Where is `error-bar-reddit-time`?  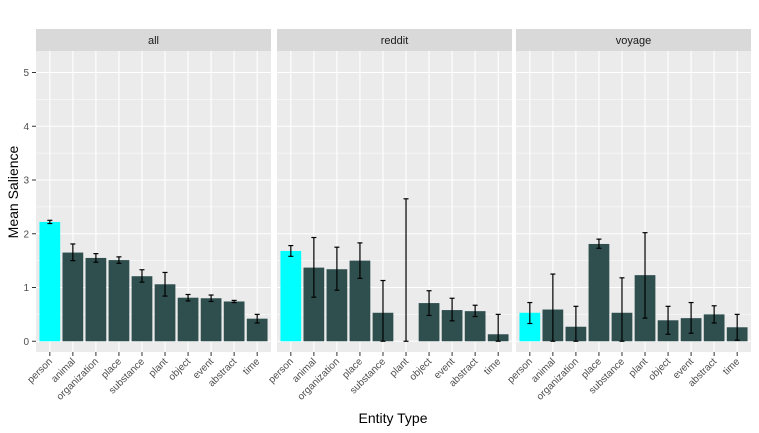 error-bar-reddit-time is located at coordinates (498, 327).